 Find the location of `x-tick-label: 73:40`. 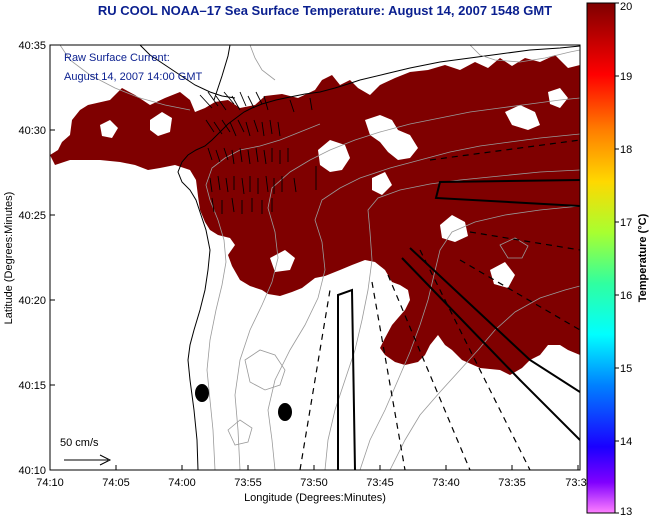

x-tick-label: 73:40 is located at coordinates (446, 483).